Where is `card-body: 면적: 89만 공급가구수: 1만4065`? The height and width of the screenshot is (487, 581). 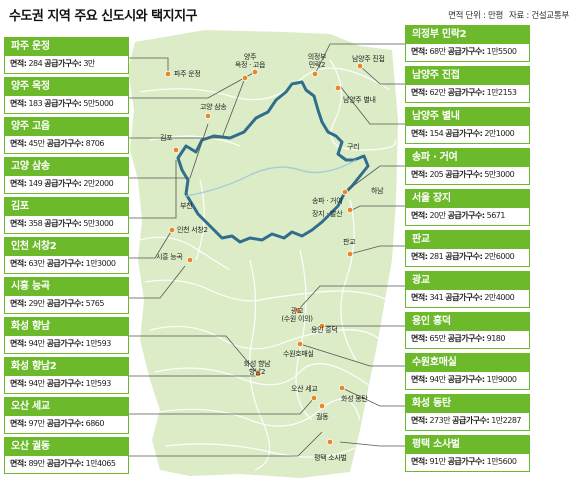
card-body: 면적: 89만 공급가구수: 1만4065 is located at coordinates (66, 464).